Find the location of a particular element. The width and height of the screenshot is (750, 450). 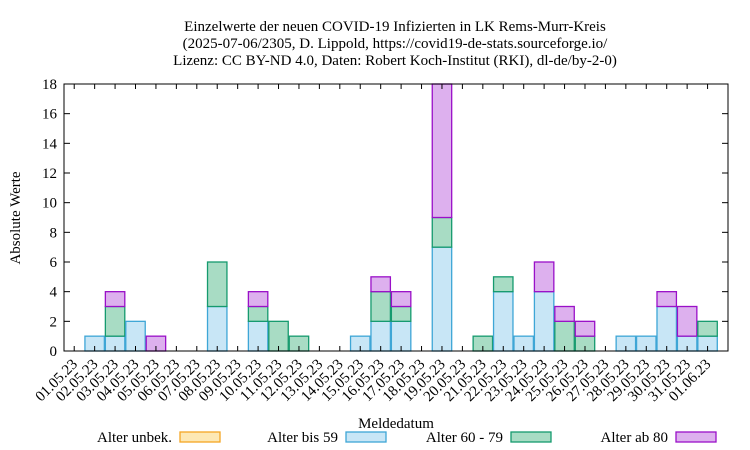

y-tick-label: 14 is located at coordinates (50, 144).